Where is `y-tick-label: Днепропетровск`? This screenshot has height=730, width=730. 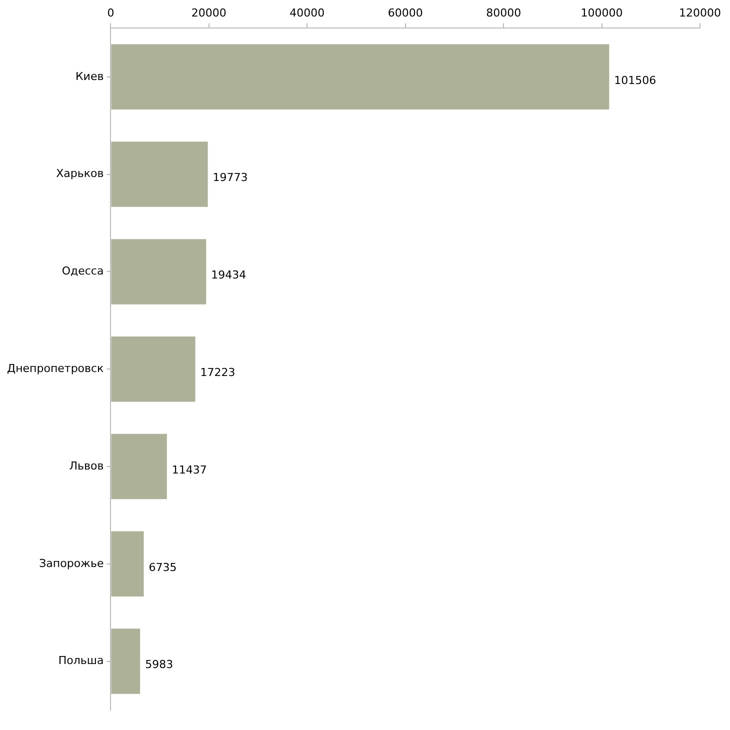 y-tick-label: Днепропетровск is located at coordinates (55, 368).